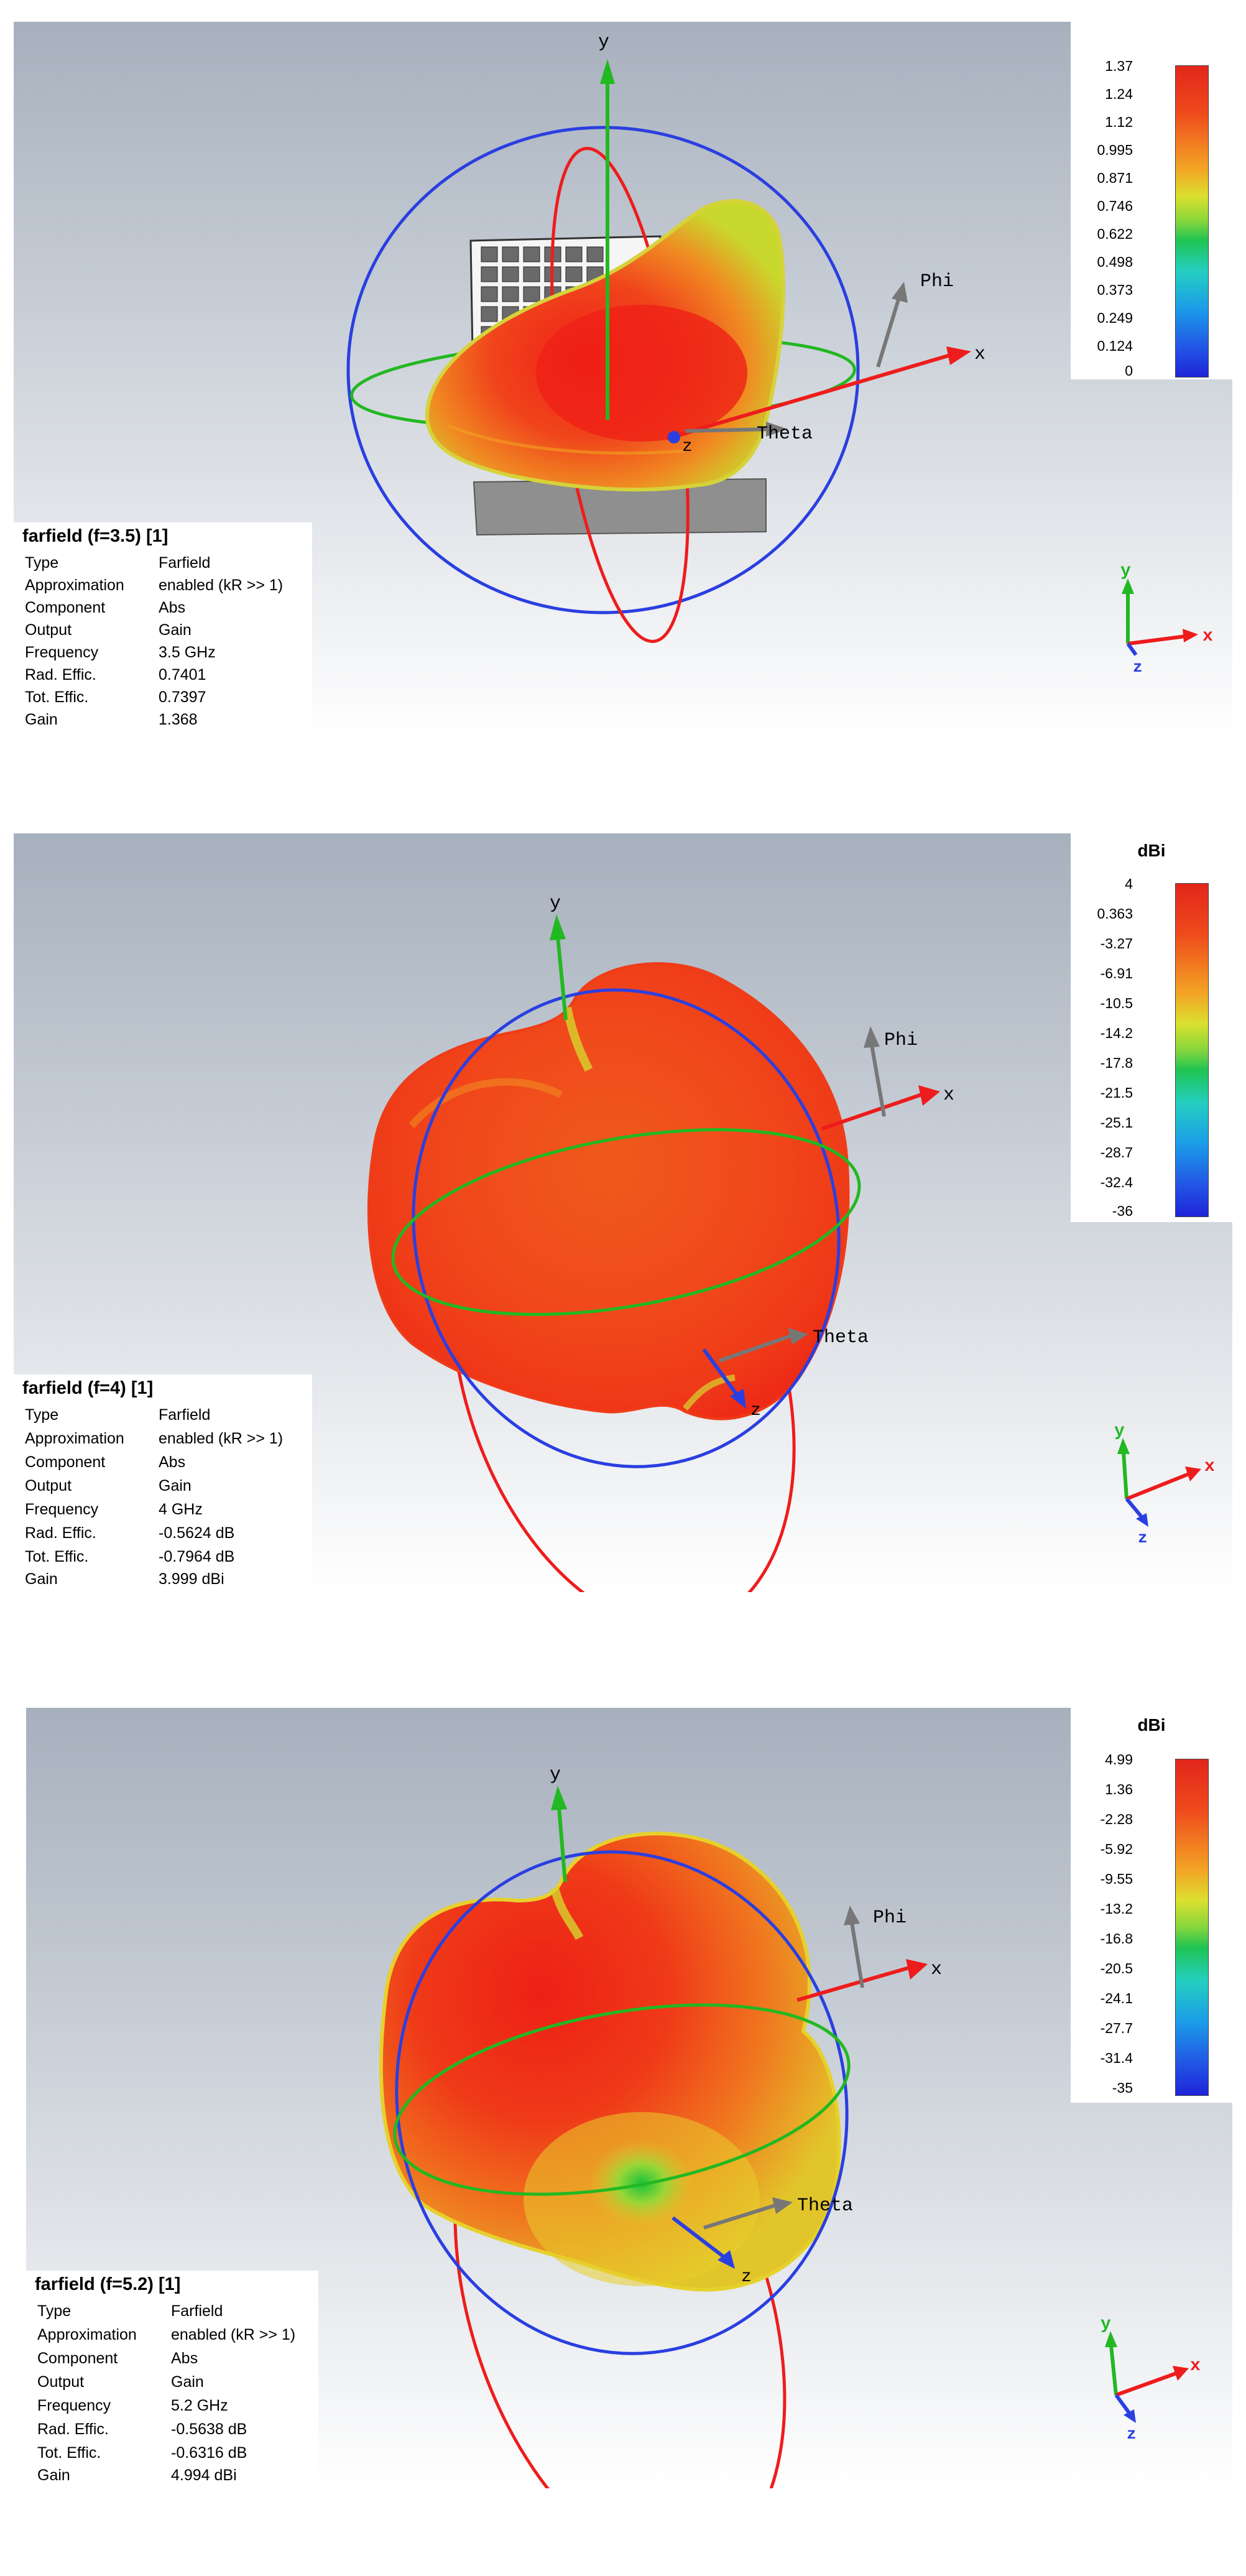 Image resolution: width=1246 pixels, height=2576 pixels. I want to click on colorbar-tick: 1.24, so click(1119, 94).